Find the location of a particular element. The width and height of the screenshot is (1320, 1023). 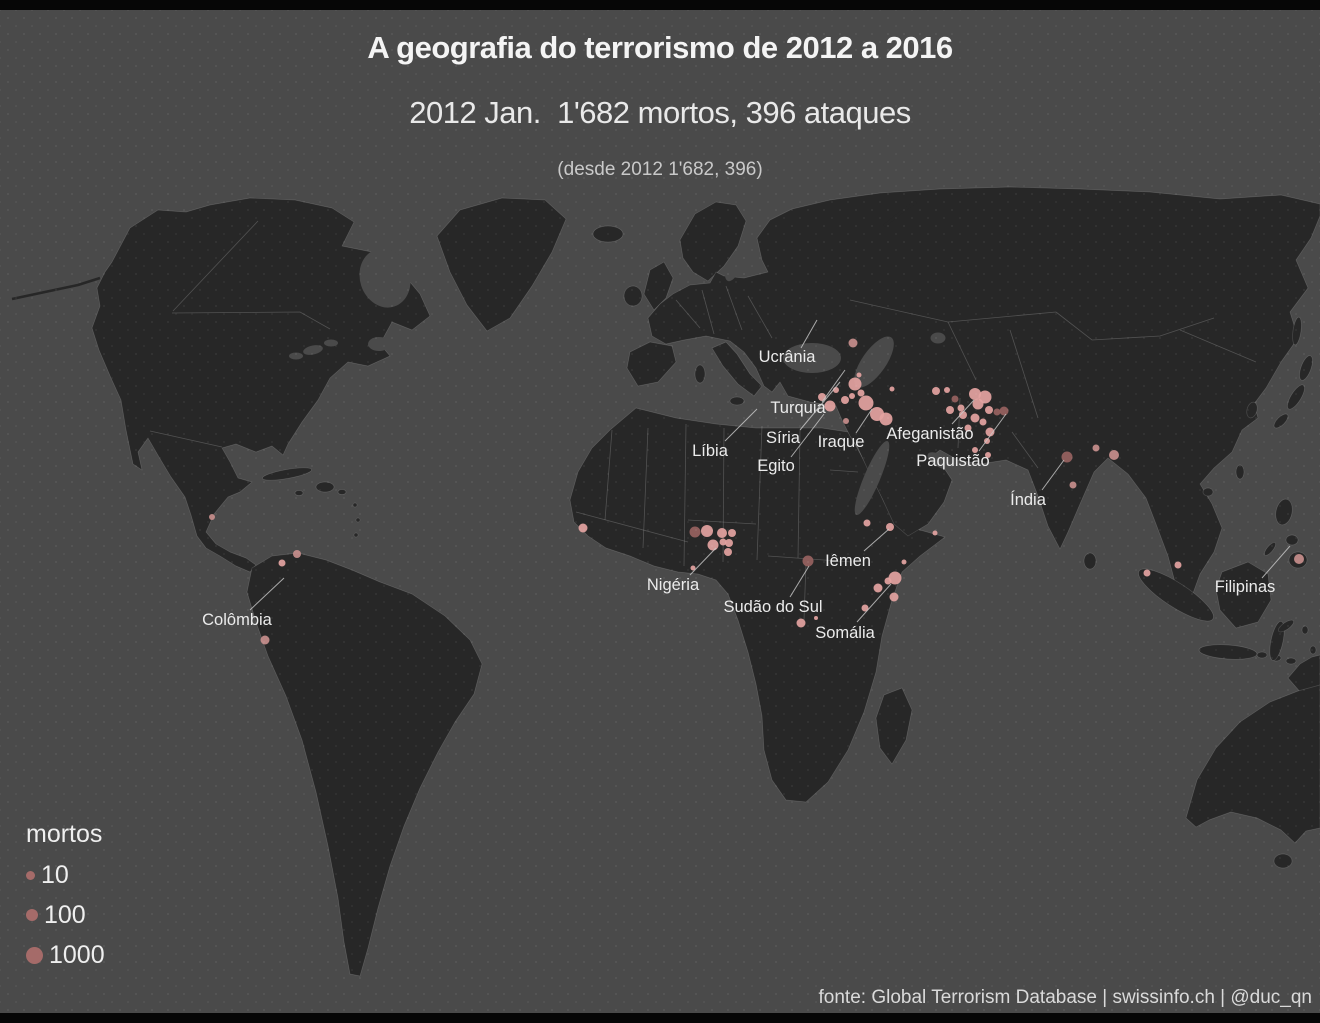

country-label: Nigéria is located at coordinates (673, 585).